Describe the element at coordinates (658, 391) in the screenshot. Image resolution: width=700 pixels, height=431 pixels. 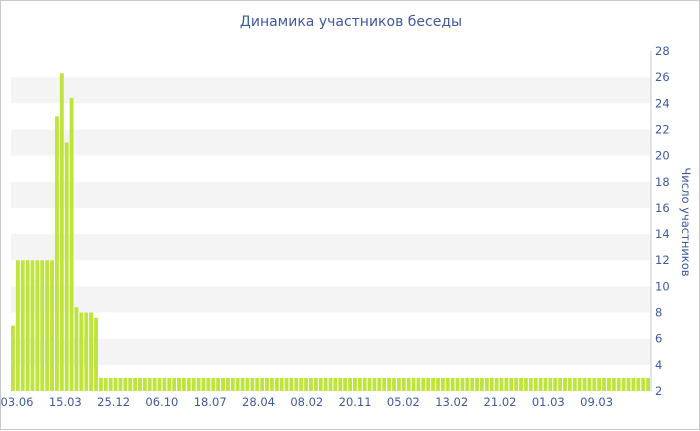
I see `y-tick-label: 2` at that location.